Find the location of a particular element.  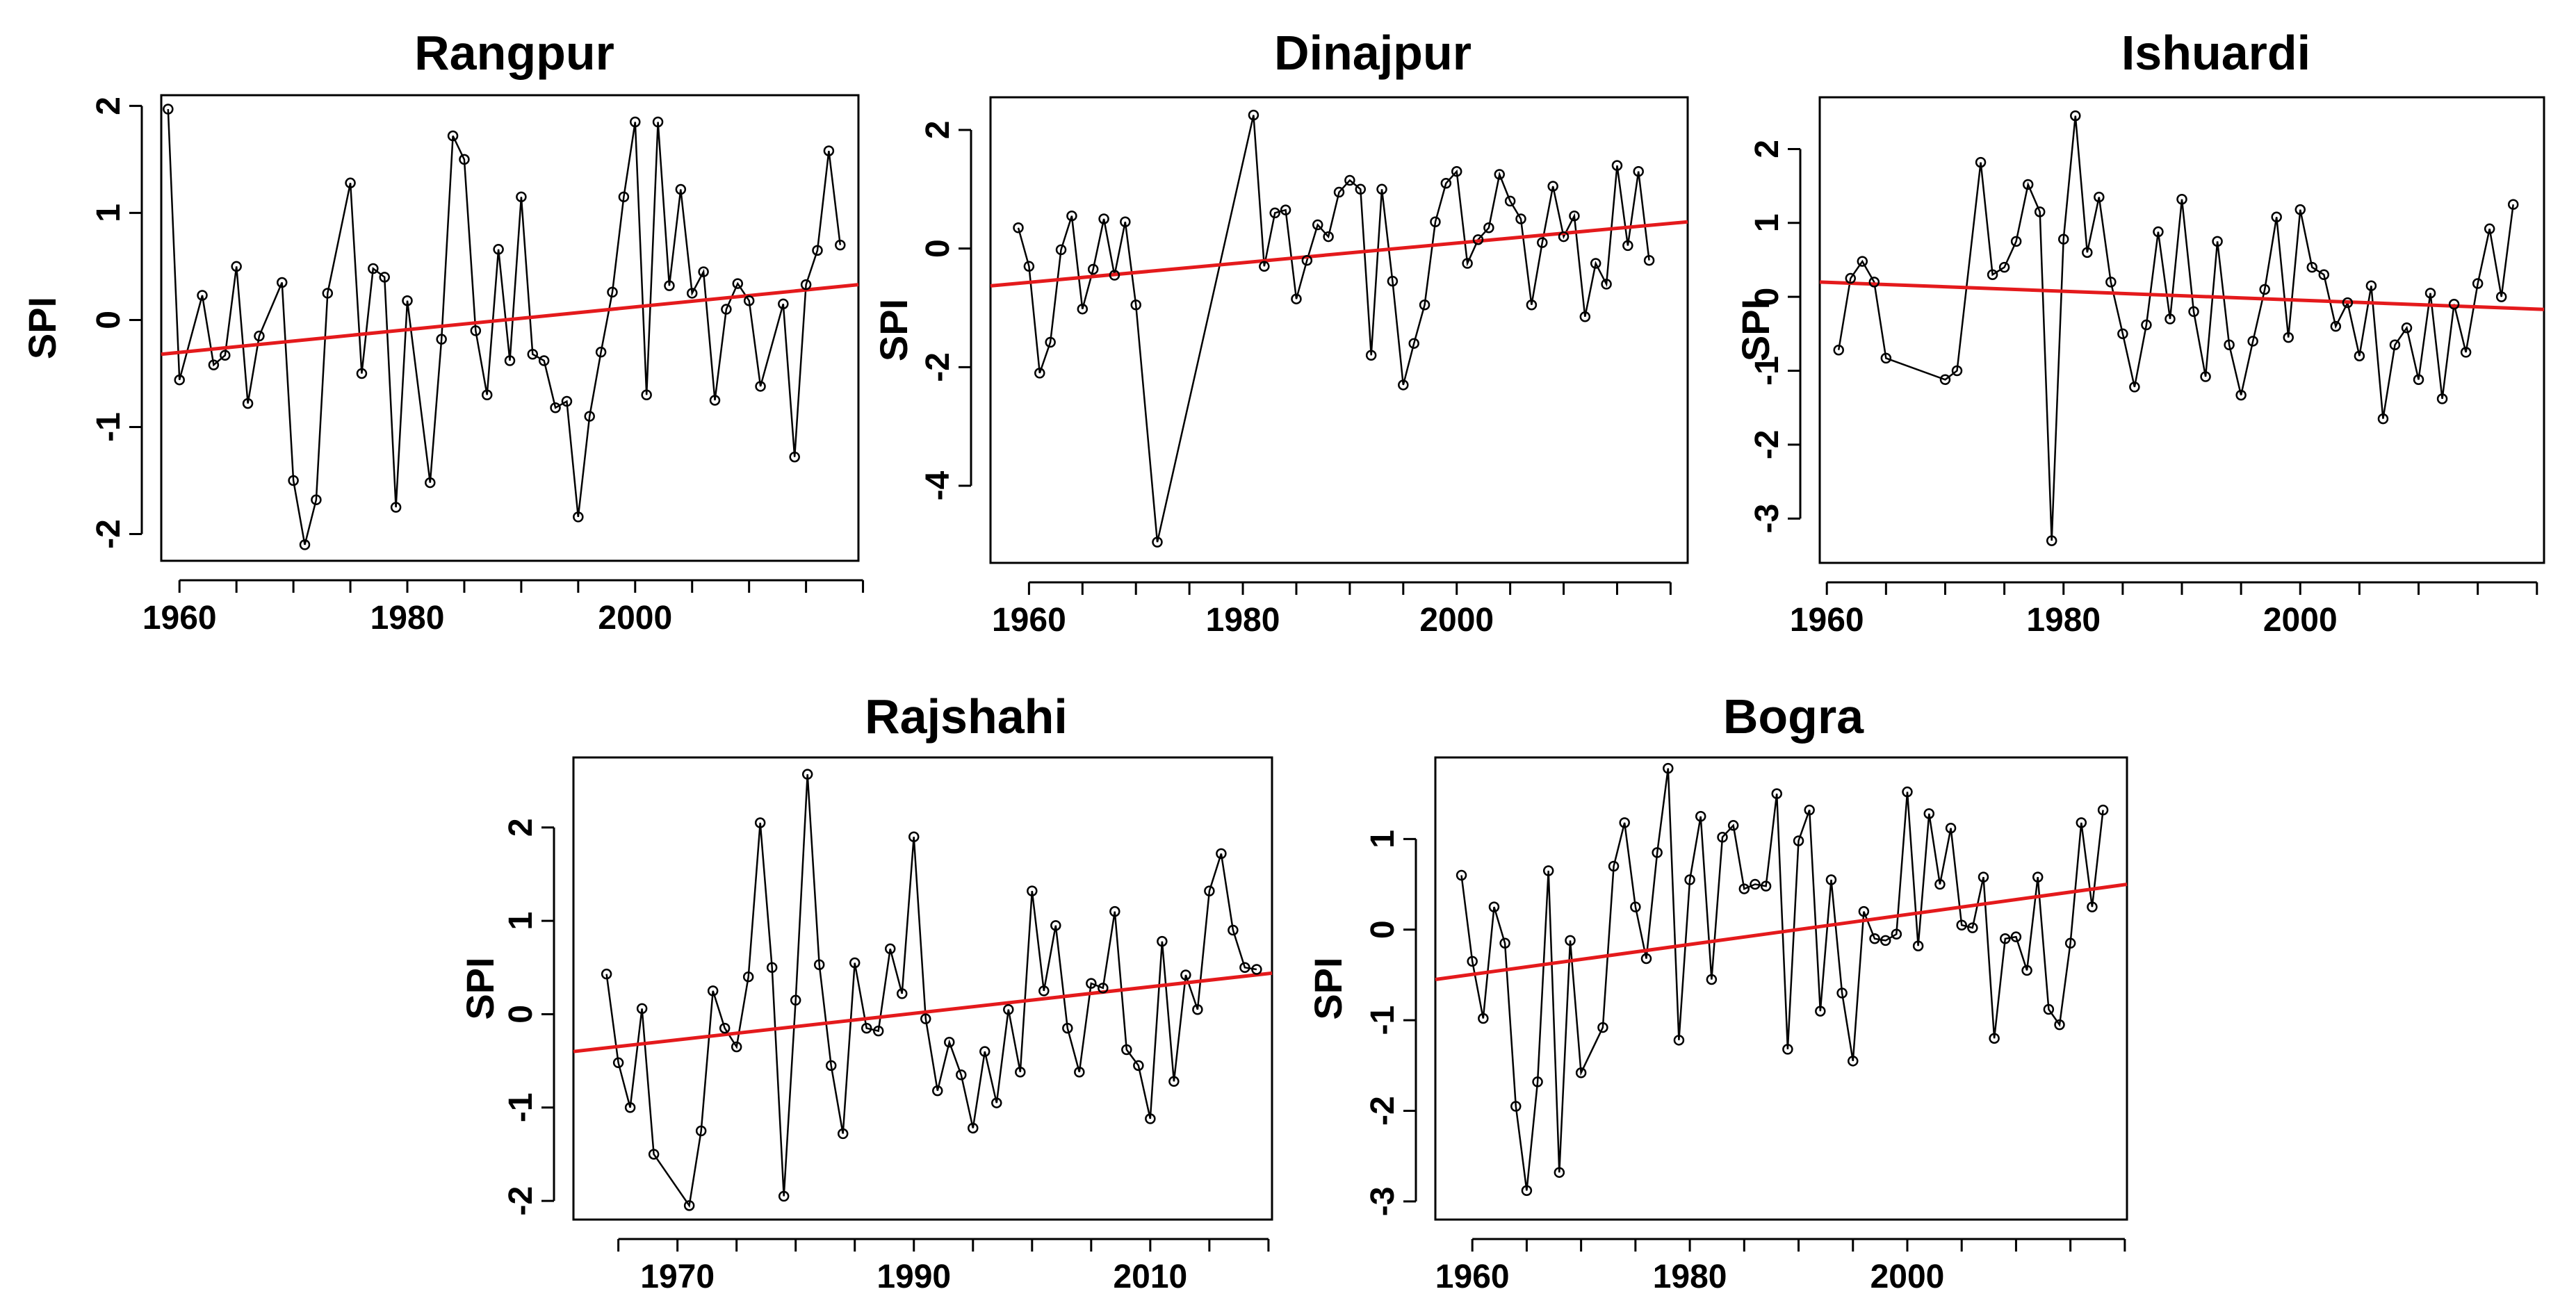

y-tick-label: -3 is located at coordinates (1382, 1202).